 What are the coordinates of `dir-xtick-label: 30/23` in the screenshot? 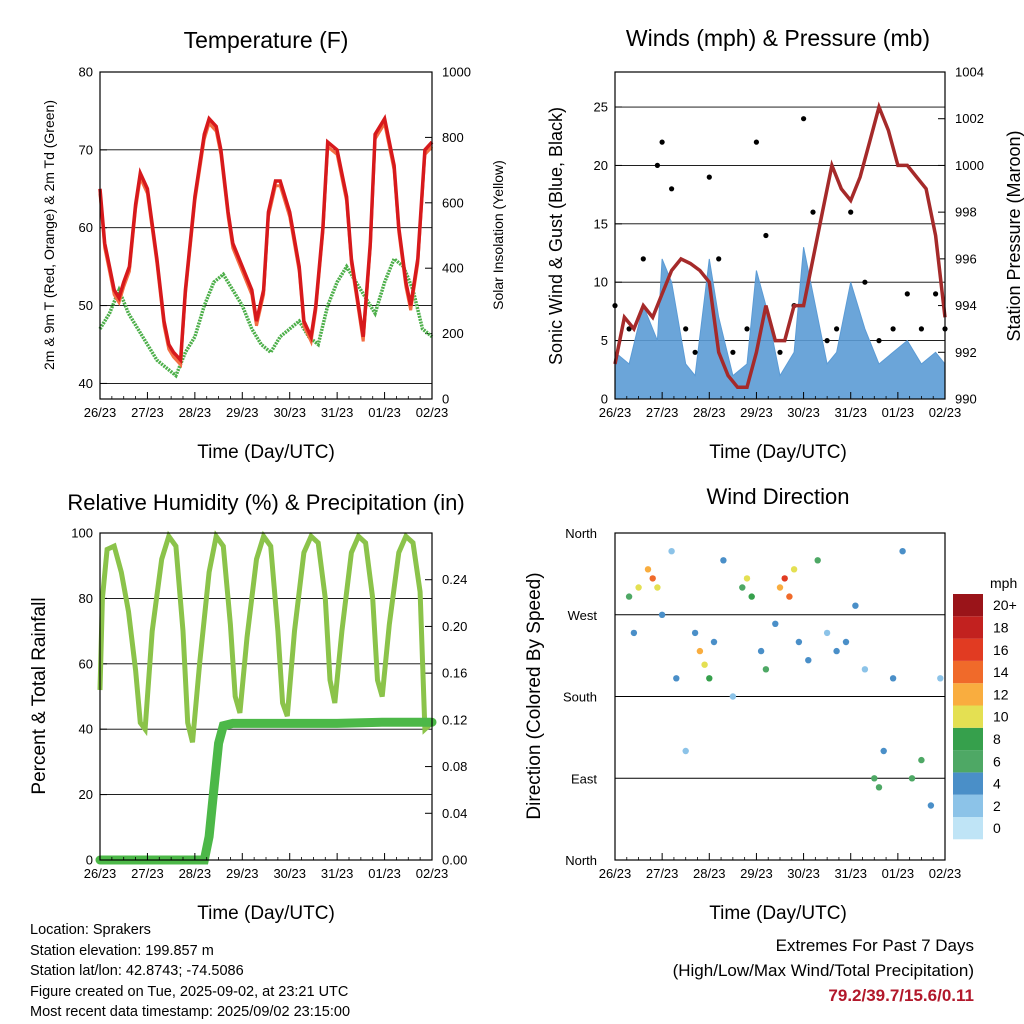 It's located at (803, 873).